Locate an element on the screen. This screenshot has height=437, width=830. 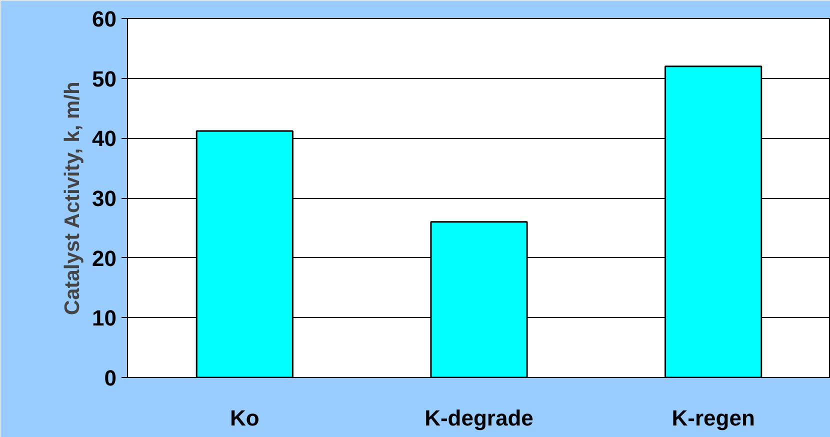
y-tick-label: 50 is located at coordinates (104, 79).